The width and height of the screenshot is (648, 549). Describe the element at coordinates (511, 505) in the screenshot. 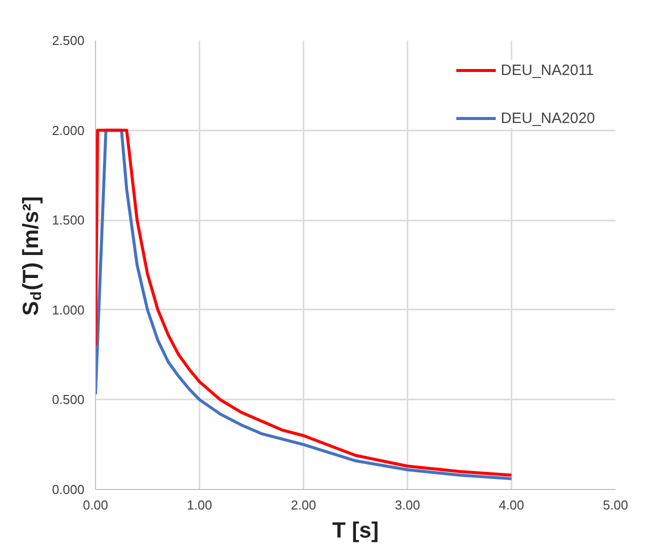

I see `x-tick-label: 4.00` at that location.